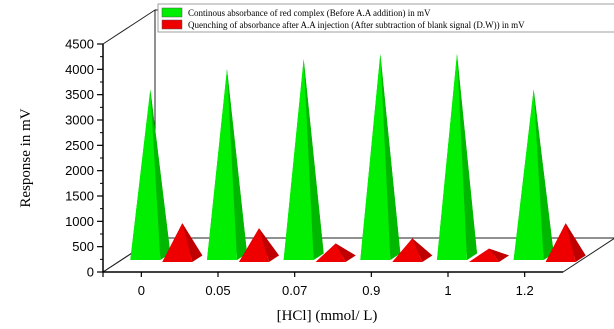 The image size is (614, 329). What do you see at coordinates (79, 145) in the screenshot?
I see `y-tick-label: 2500` at bounding box center [79, 145].